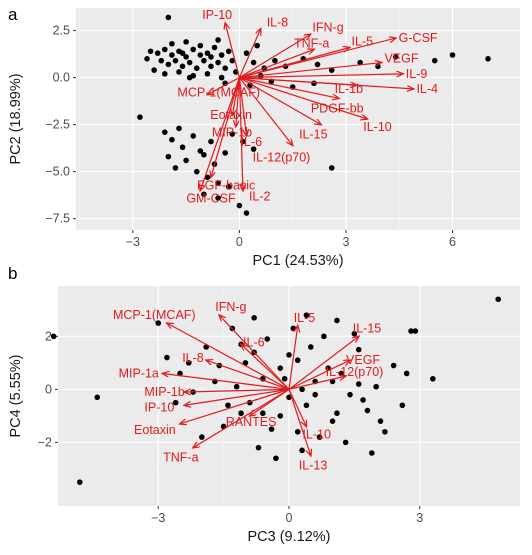 This screenshot has height=555, width=532. Describe the element at coordinates (155, 430) in the screenshot. I see `vector-label: Eotaxin` at that location.